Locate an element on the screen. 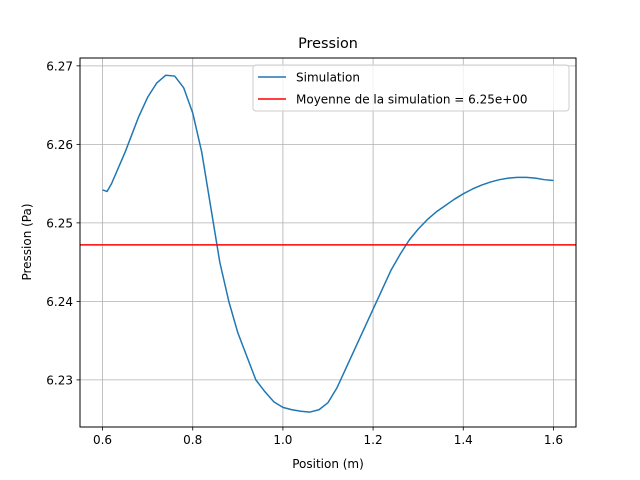 The width and height of the screenshot is (640, 480). x-tick-label: 1.4 is located at coordinates (463, 440).